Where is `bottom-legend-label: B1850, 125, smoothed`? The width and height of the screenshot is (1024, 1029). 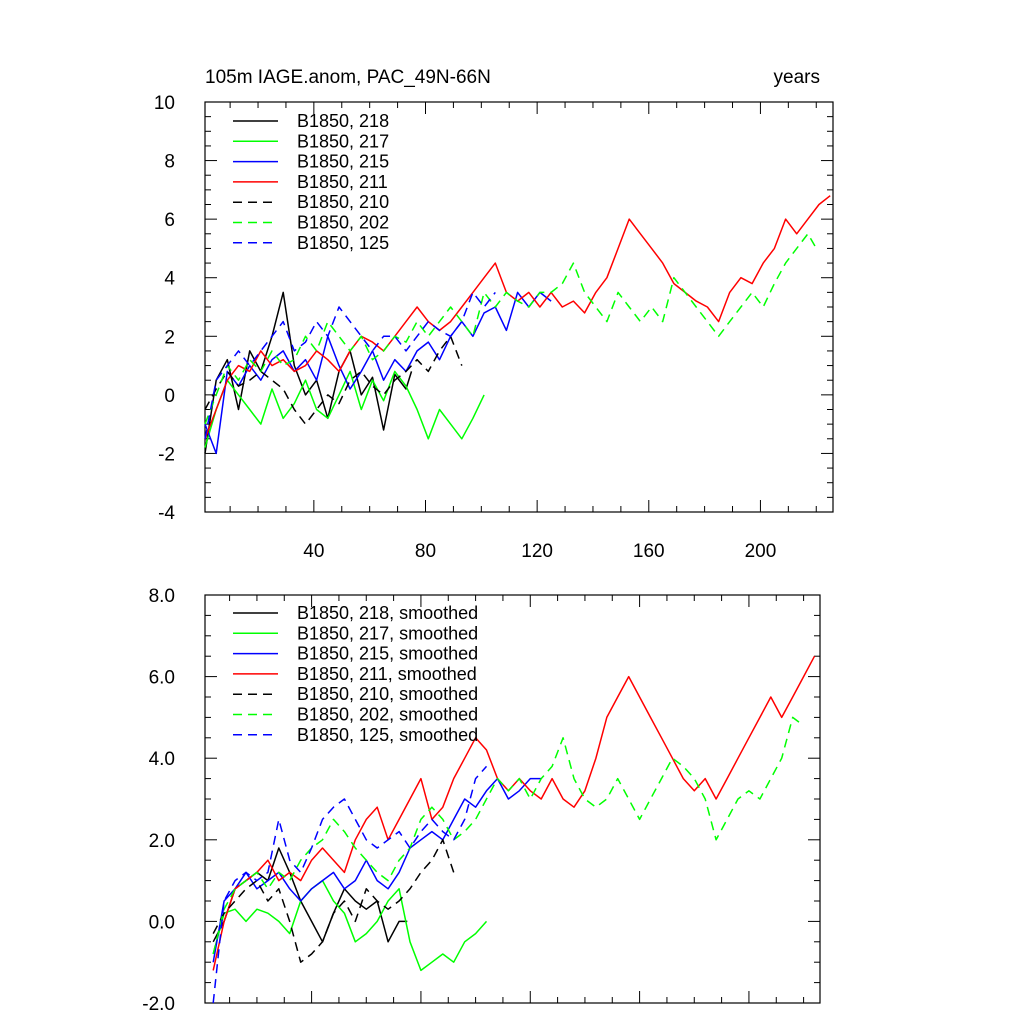
bottom-legend-label: B1850, 125, smoothed is located at coordinates (387, 735).